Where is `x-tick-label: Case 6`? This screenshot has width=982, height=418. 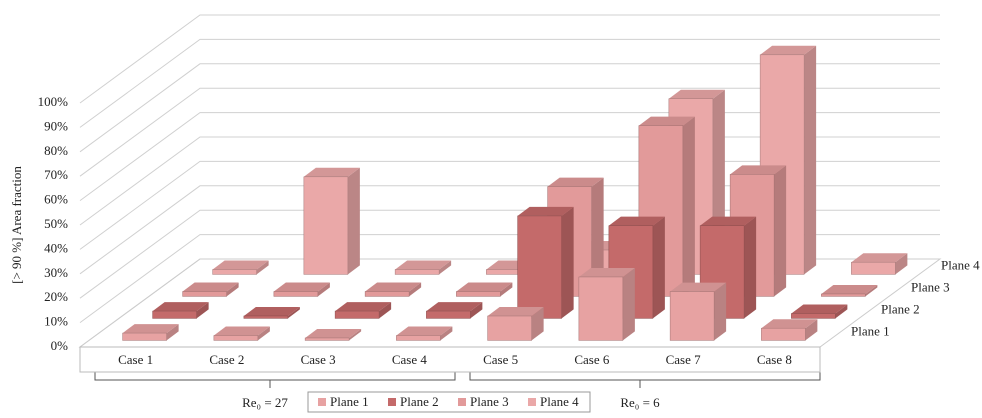
x-tick-label: Case 6 is located at coordinates (592, 359).